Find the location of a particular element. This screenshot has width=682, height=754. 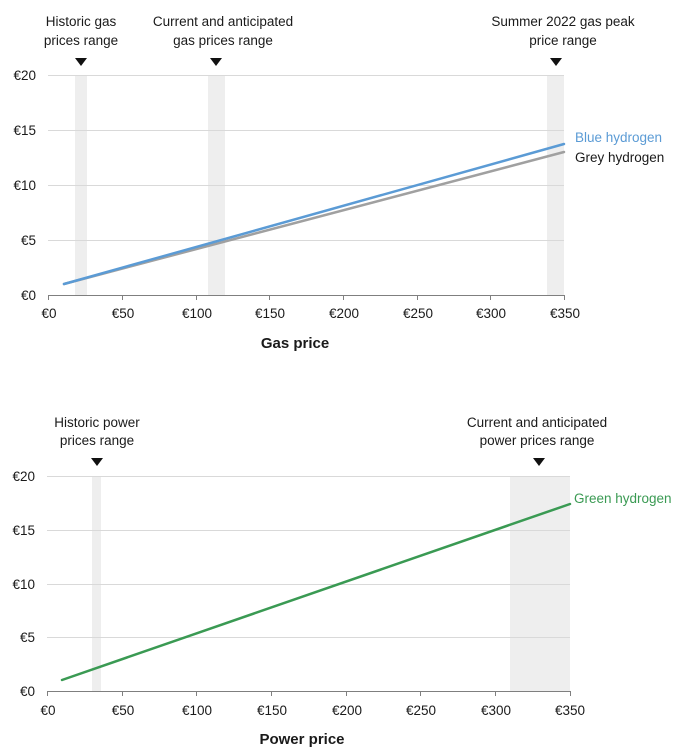

blue-hydrogen-line is located at coordinates (314, 214).